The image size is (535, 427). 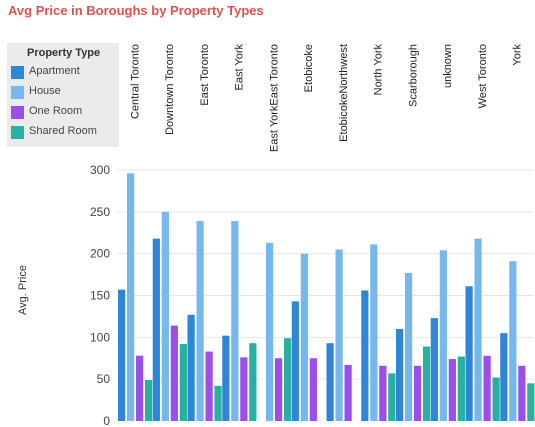 What do you see at coordinates (413, 75) in the screenshot?
I see `category-label: Scarborough` at bounding box center [413, 75].